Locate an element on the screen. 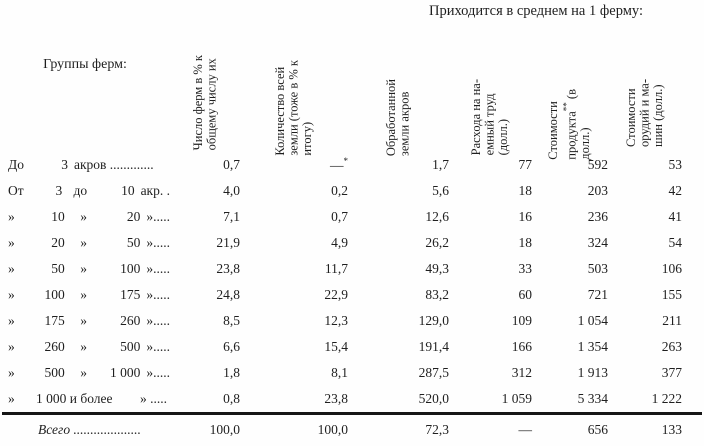 This screenshot has width=704, height=446. column-header-all-land-percent-of-total: Количество всей земли (тоже в % к итогу) is located at coordinates (294, 78).